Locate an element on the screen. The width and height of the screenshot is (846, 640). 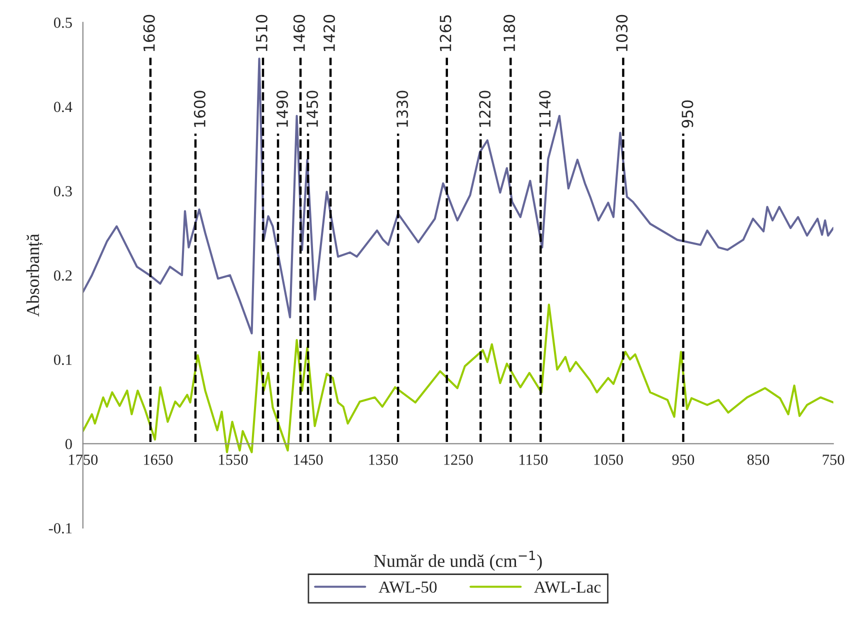
y-tick-label: 0.5 is located at coordinates (63, 23).